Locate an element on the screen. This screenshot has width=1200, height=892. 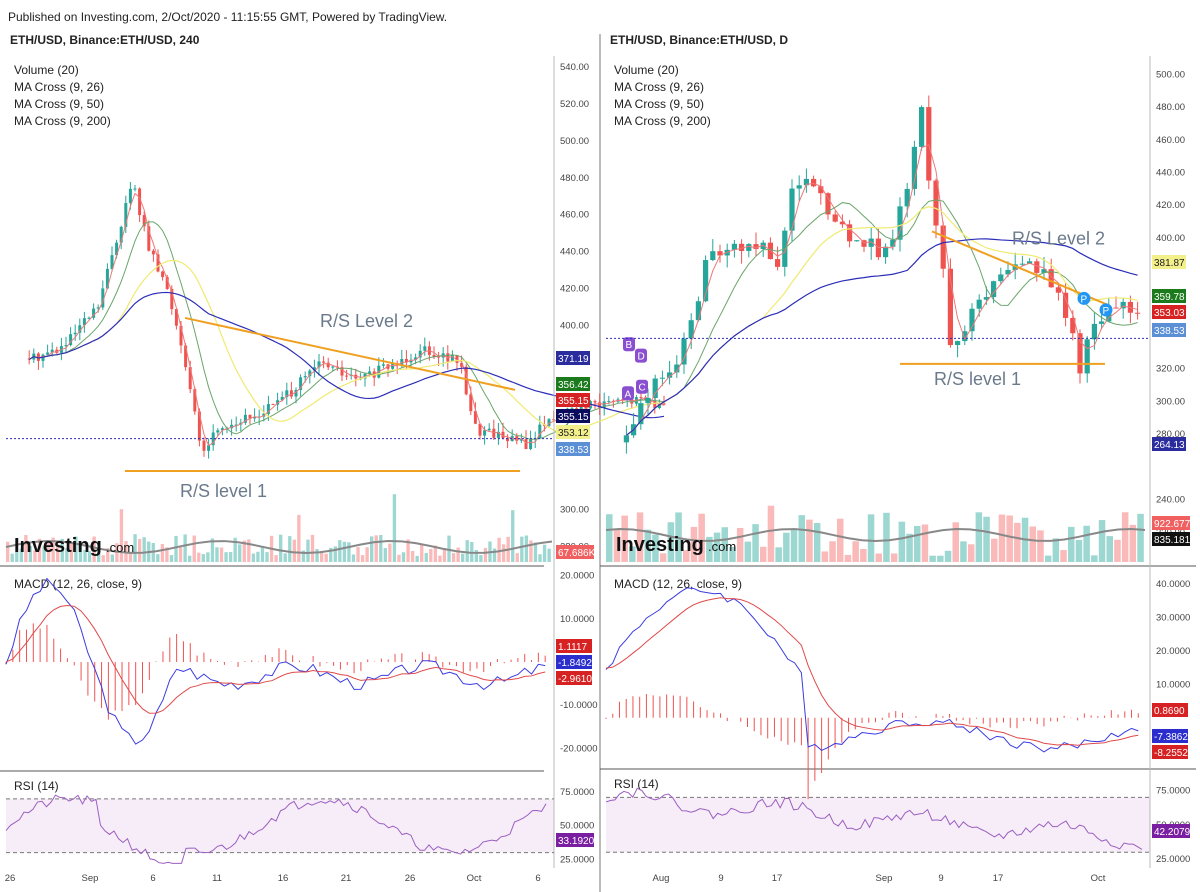
annotation-rs-level-2: R/S Level 2 is located at coordinates (366, 321).